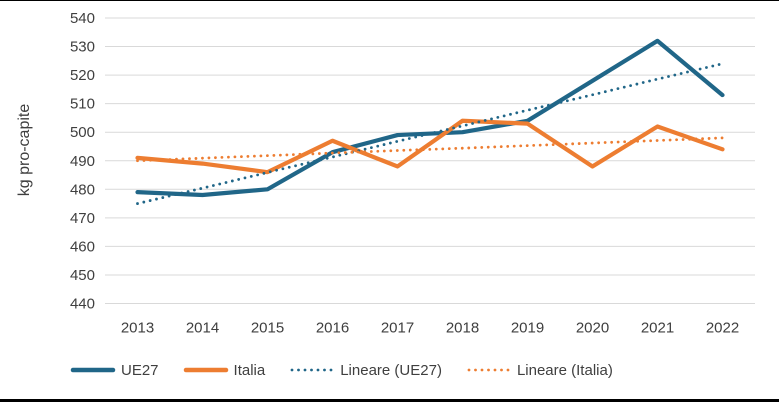  I want to click on y-tick-label: 540, so click(82, 18).